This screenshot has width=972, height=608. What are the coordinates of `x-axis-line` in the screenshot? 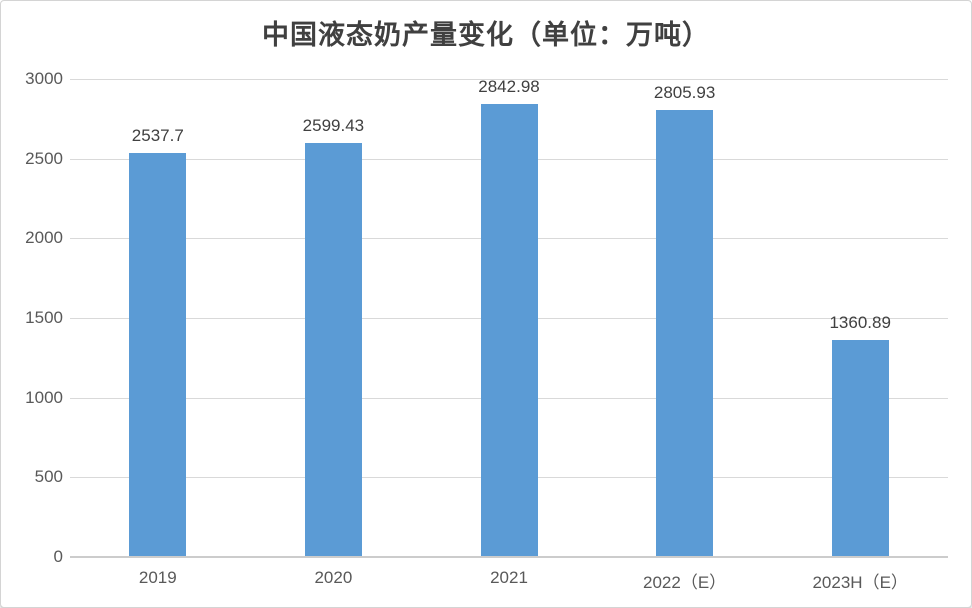 It's located at (509, 557).